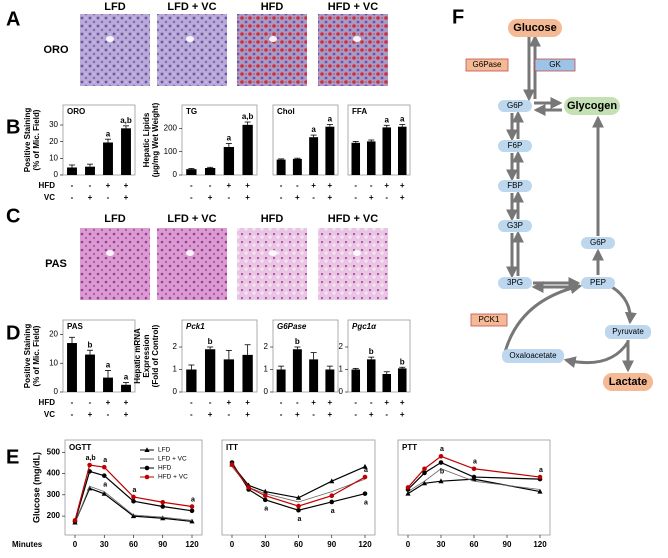 Image resolution: width=668 pixels, height=558 pixels. What do you see at coordinates (162, 544) in the screenshot?
I see `x-tick-label: 90` at bounding box center [162, 544].